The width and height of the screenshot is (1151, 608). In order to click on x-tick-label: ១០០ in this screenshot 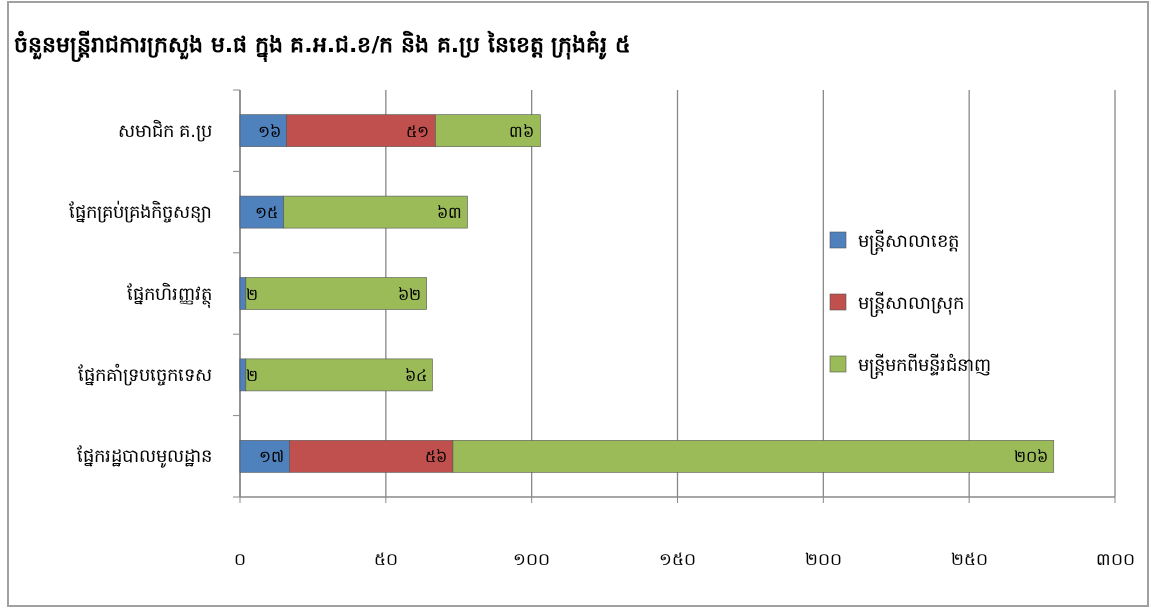, I will do `click(532, 559)`.